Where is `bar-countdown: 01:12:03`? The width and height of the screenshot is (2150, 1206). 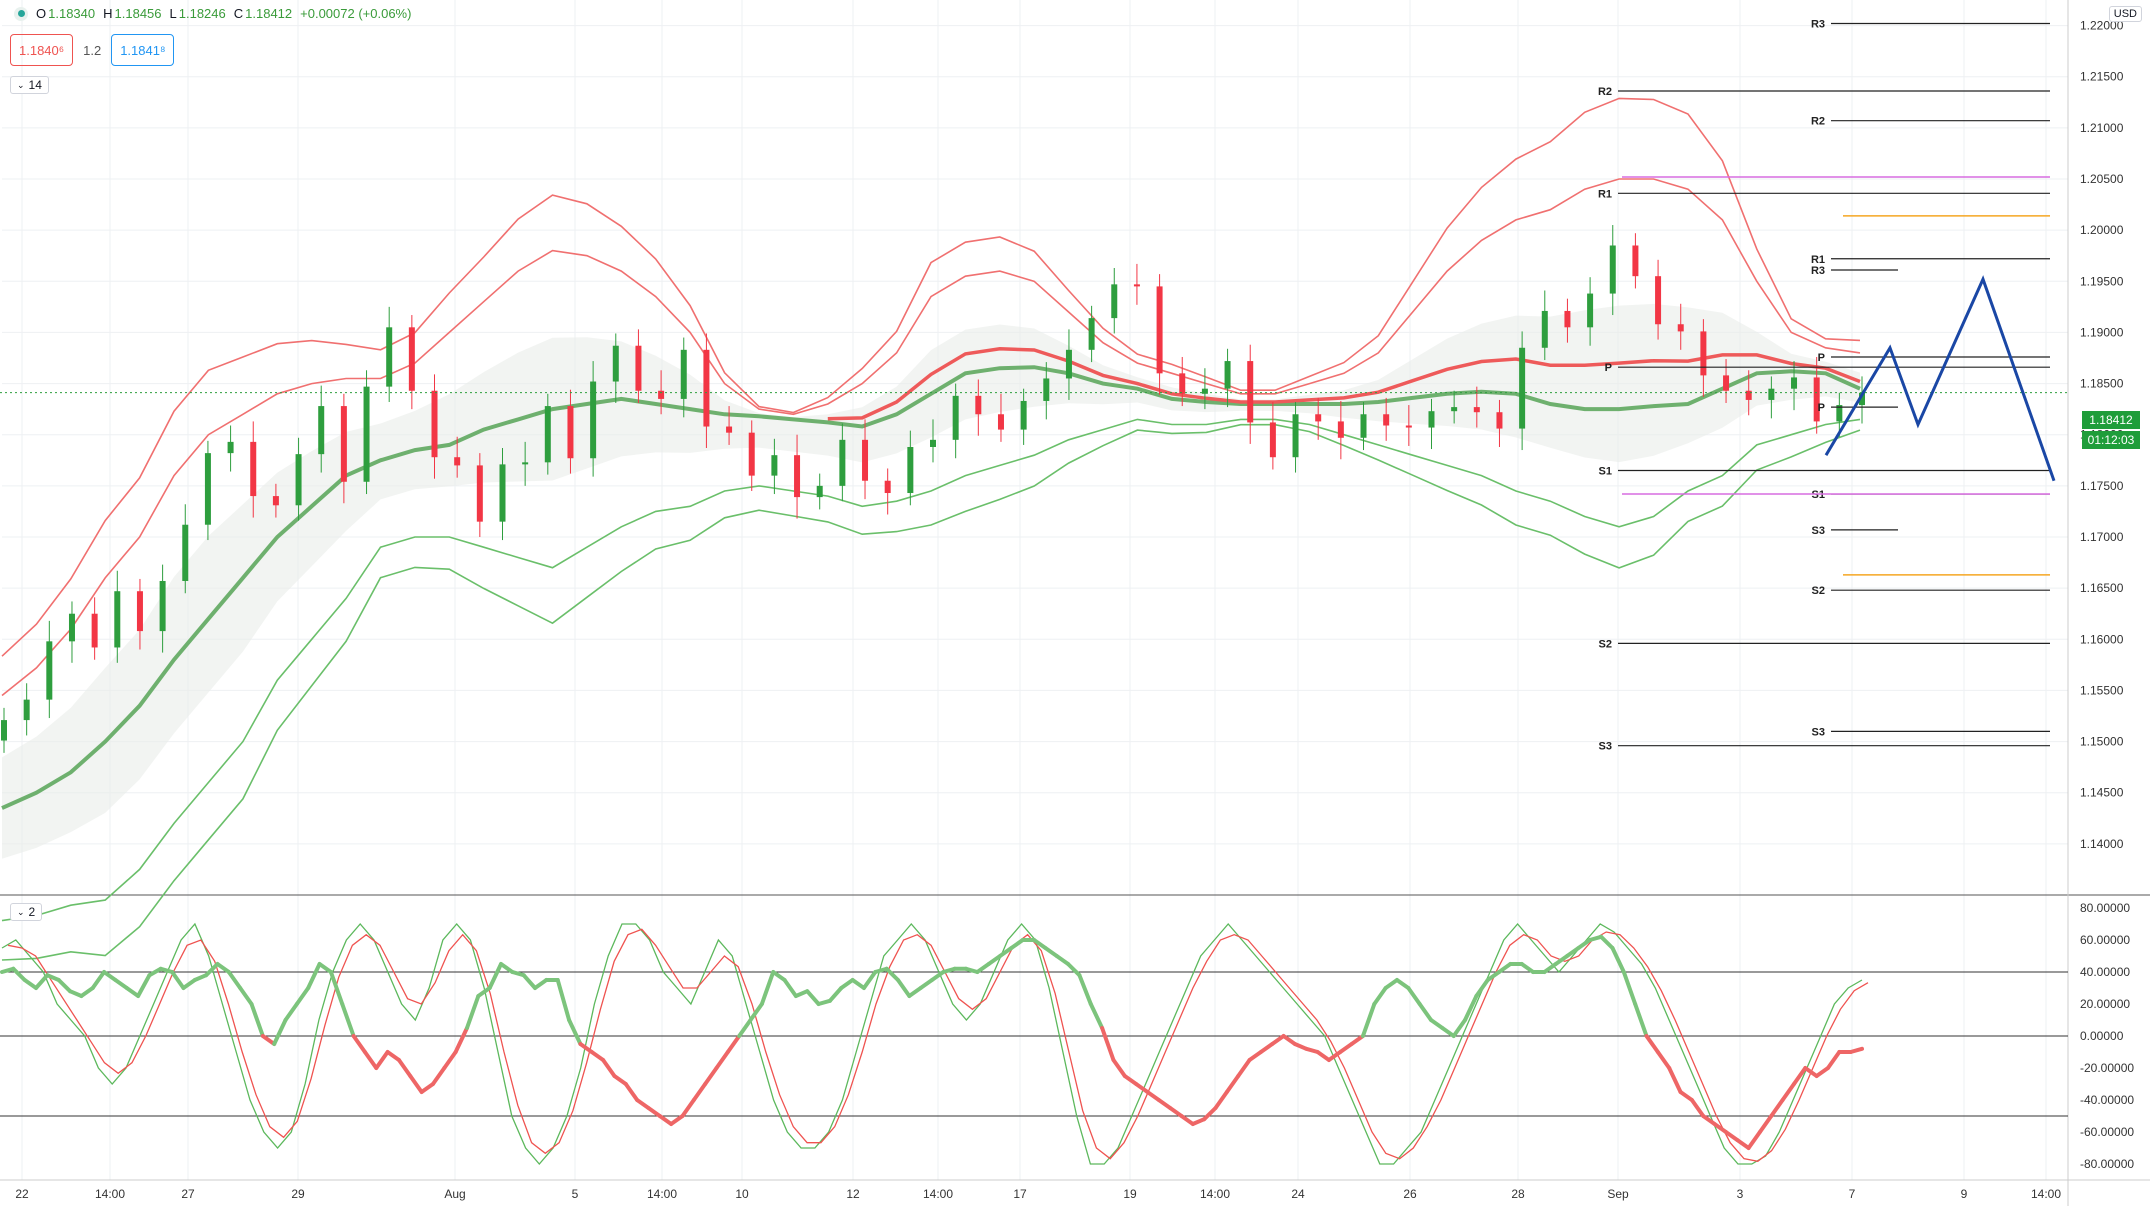 bar-countdown: 01:12:03 is located at coordinates (2111, 440).